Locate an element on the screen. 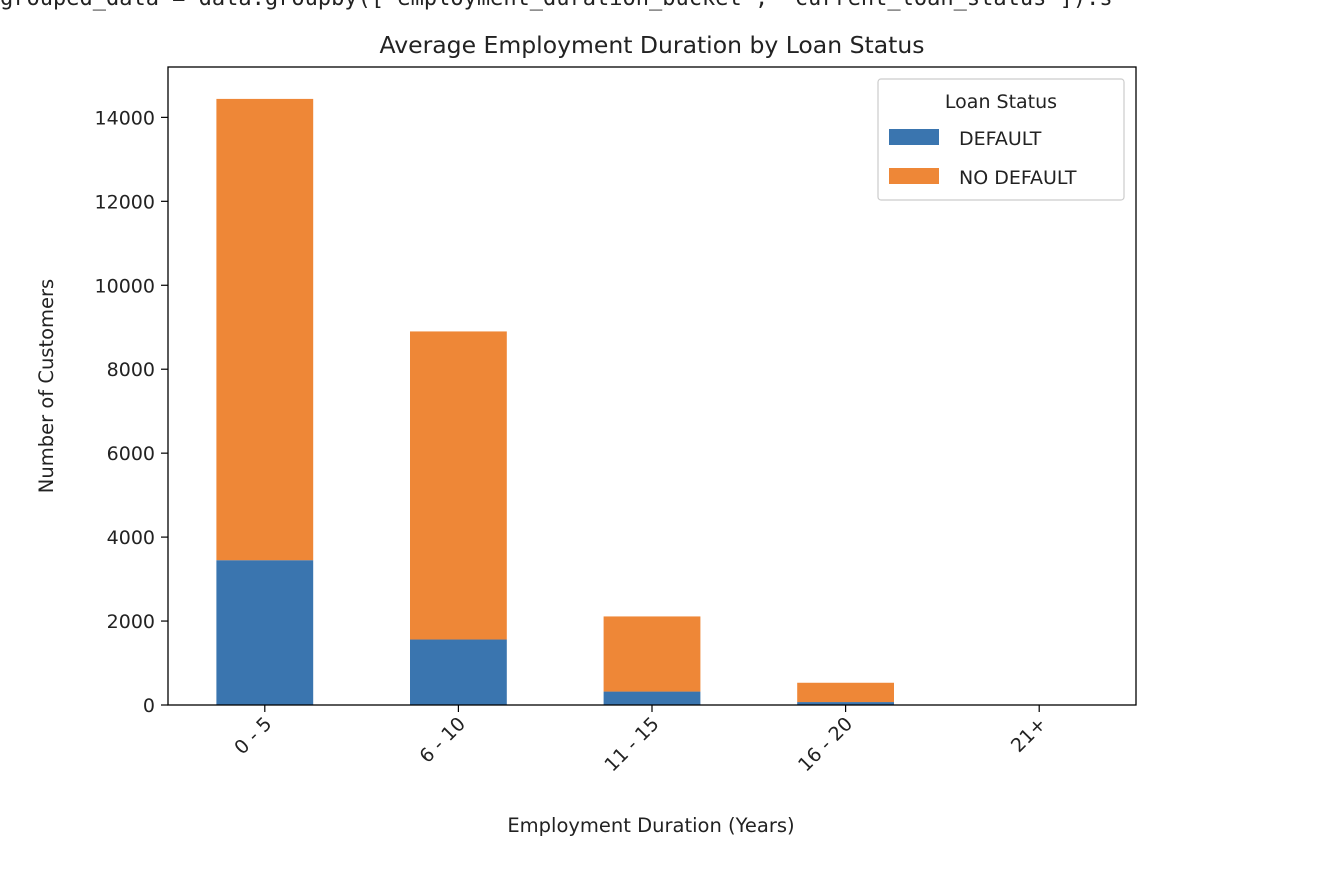  y-tick-label-7: 14000 is located at coordinates (125, 118).